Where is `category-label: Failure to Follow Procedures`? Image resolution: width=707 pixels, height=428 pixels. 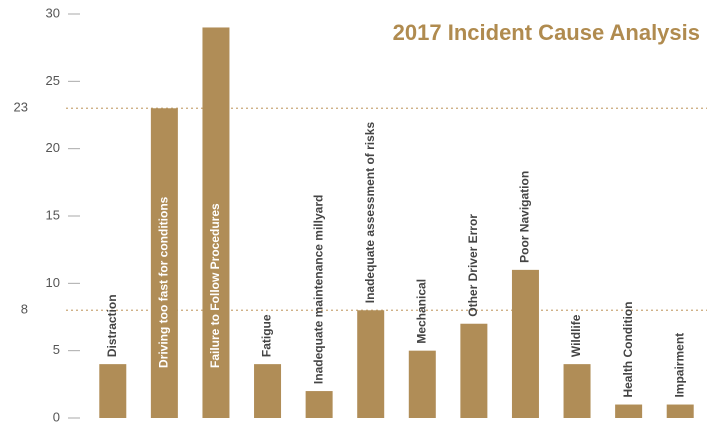
category-label: Failure to Follow Procedures is located at coordinates (215, 285).